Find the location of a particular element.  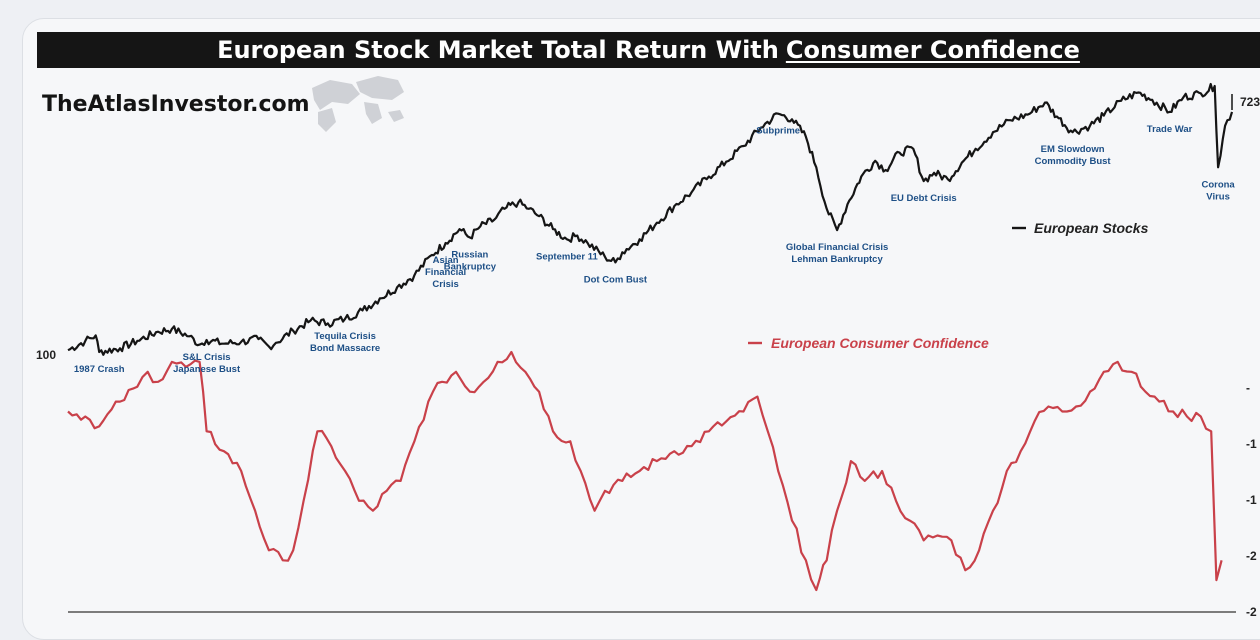

annotation-9-line-0: EU Debt Crisis is located at coordinates (924, 198).